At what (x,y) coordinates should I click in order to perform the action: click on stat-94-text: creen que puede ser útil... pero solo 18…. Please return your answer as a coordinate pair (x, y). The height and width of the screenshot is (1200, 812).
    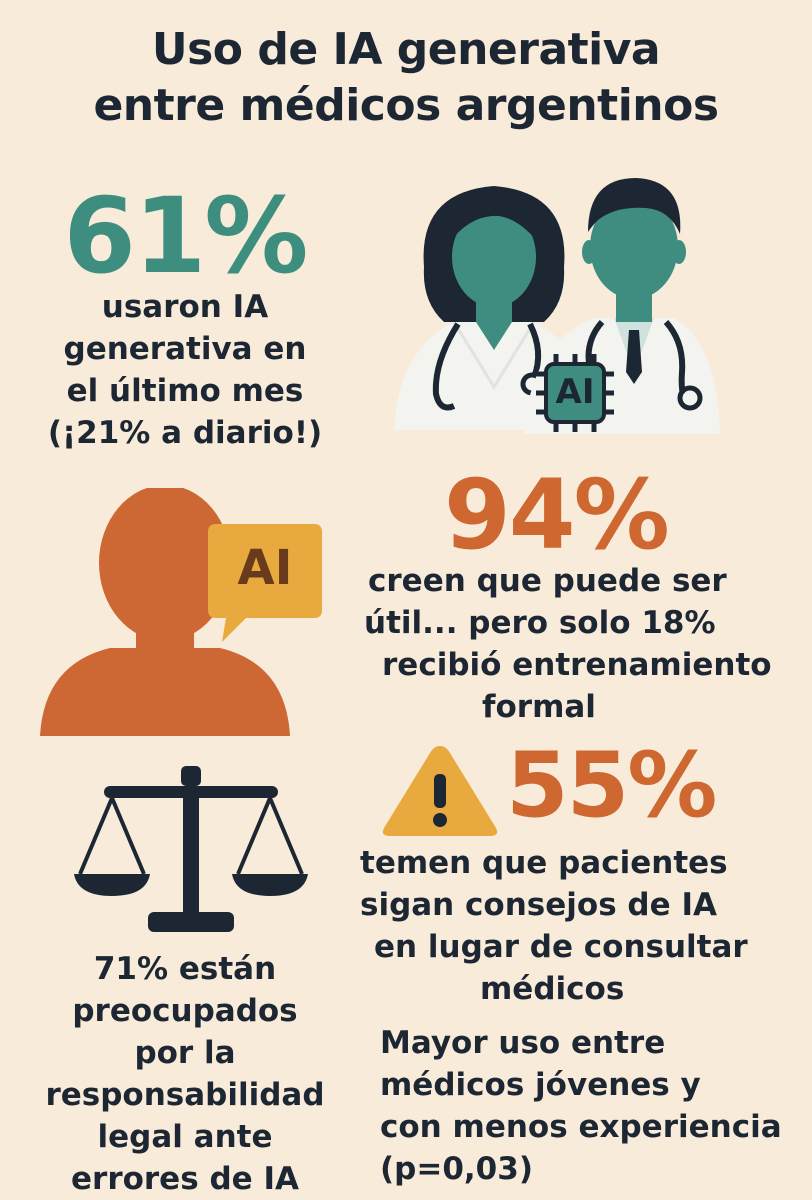
    Looking at the image, I should click on (572, 644).